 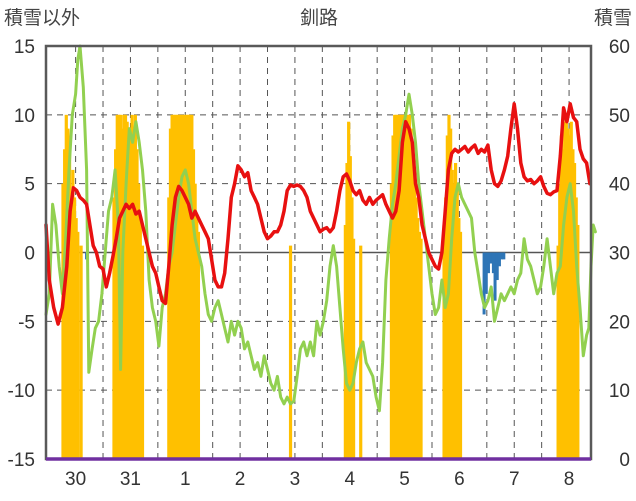 I want to click on right-tick-label: 20, so click(x=619, y=322).